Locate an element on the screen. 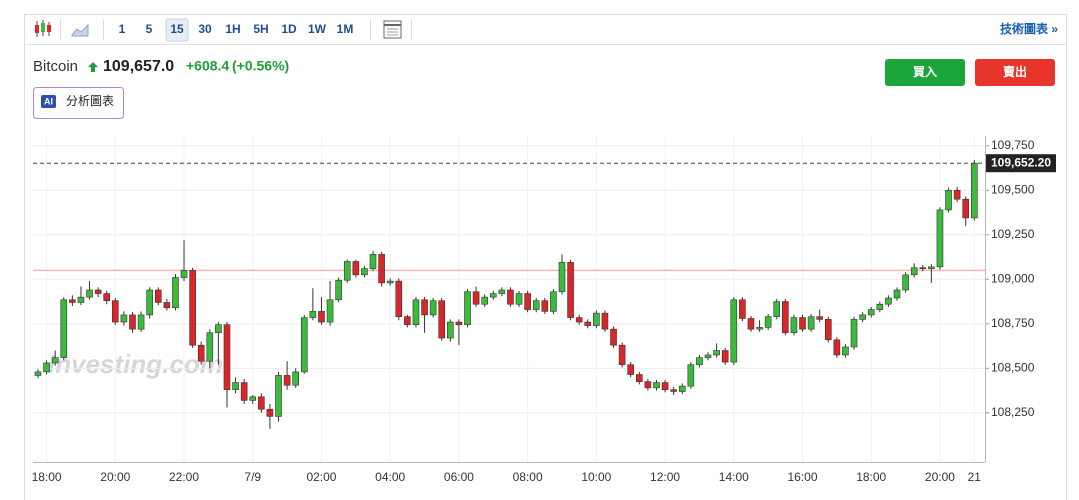  instrument-name: Bitcoin is located at coordinates (55, 66).